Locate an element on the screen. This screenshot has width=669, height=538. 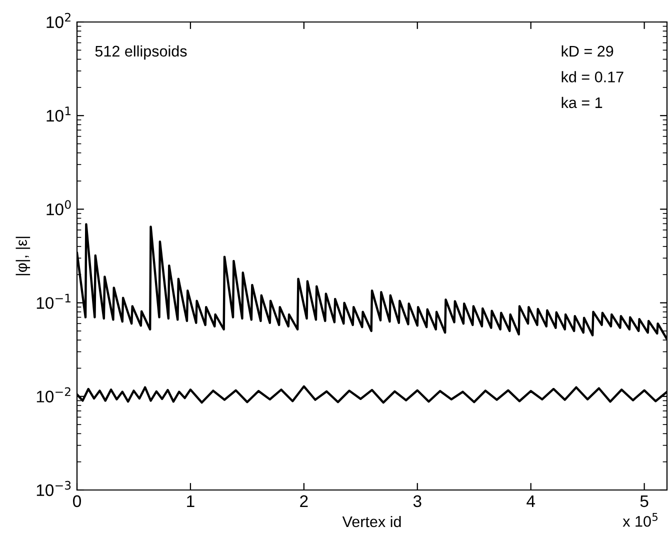
x-tick-label: 3 is located at coordinates (417, 501).